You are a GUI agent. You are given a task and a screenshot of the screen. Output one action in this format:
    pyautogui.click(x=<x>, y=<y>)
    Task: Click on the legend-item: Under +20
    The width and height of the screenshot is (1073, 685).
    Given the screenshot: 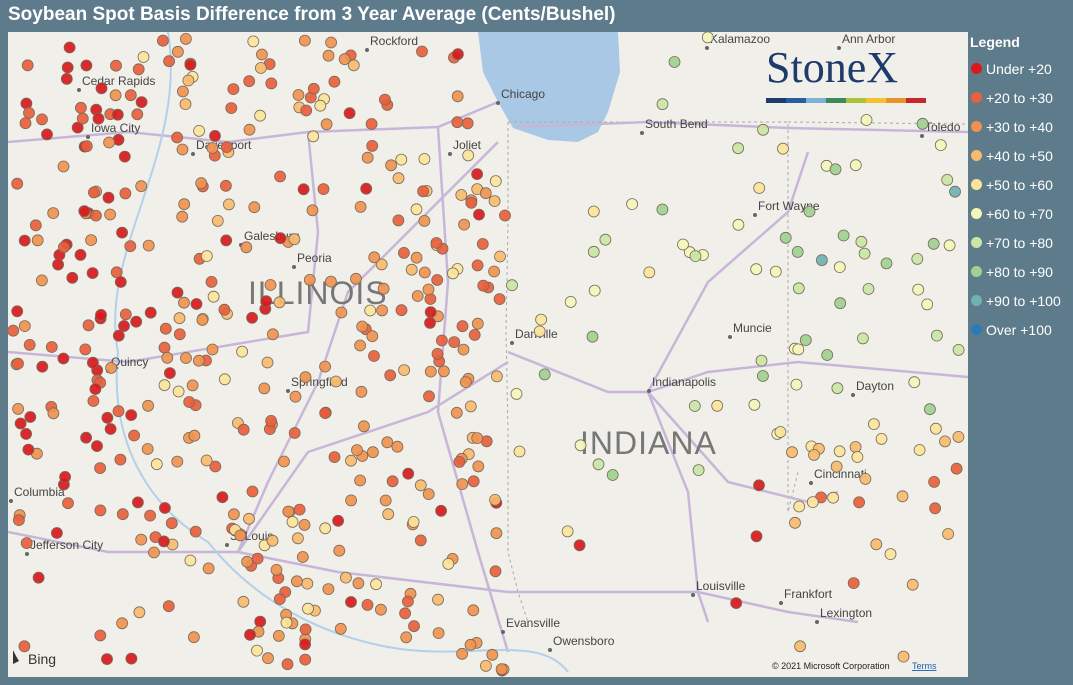 What is the action you would take?
    pyautogui.click(x=1020, y=68)
    